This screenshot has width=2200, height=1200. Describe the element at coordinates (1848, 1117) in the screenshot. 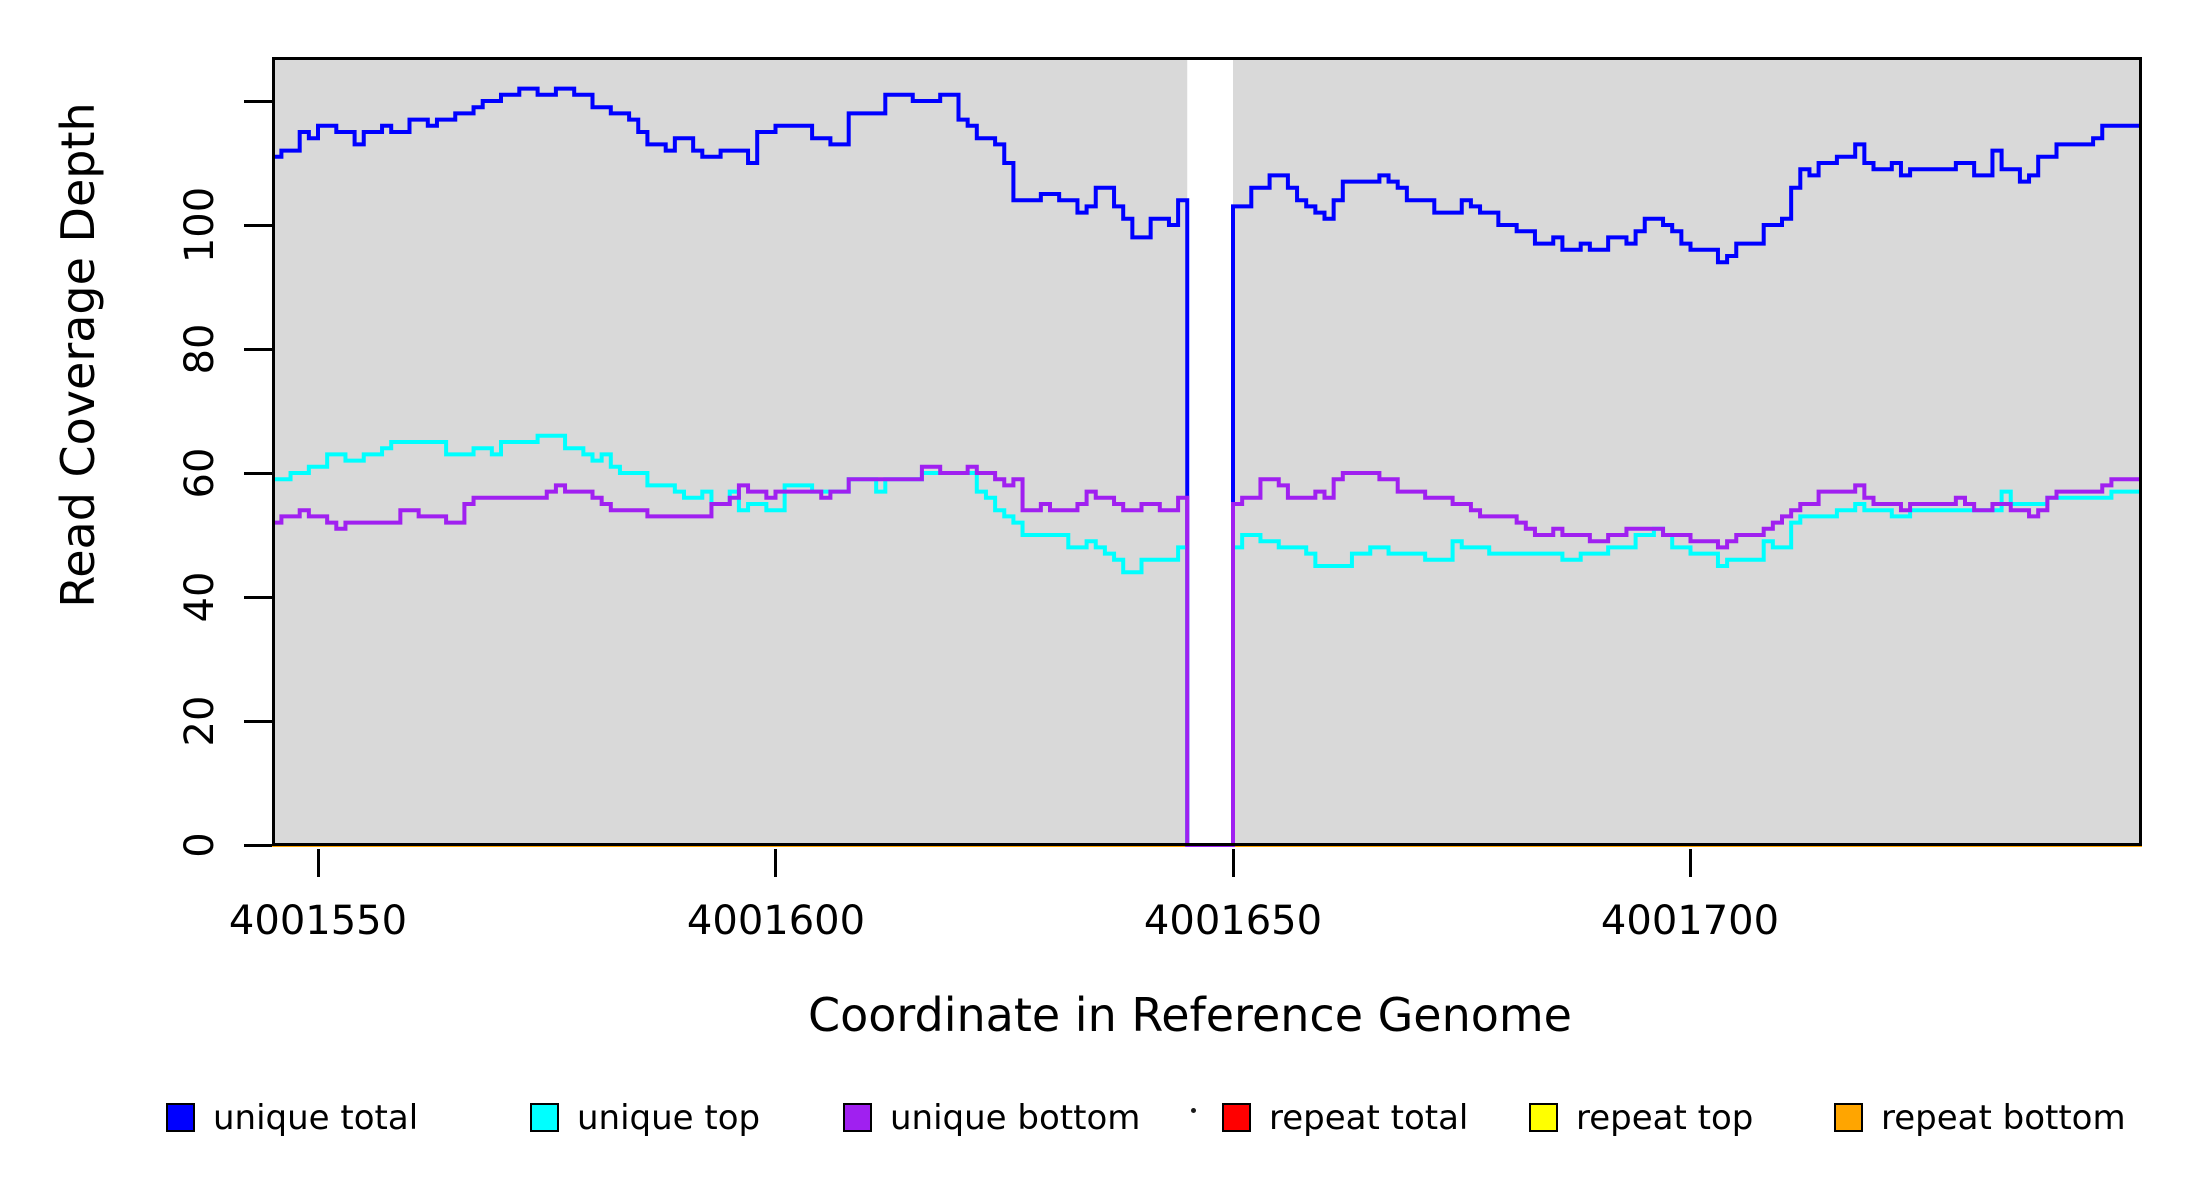

I see `repeat-bottom-swatch-icon` at that location.